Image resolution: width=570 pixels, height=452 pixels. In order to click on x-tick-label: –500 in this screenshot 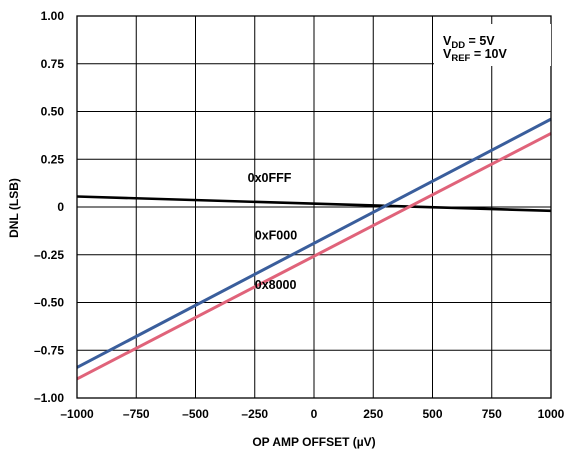, I will do `click(195, 414)`.